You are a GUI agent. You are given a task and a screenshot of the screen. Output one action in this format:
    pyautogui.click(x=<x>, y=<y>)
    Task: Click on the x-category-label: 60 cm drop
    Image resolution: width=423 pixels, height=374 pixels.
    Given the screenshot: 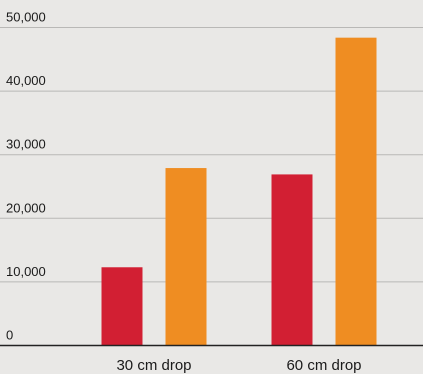 What is the action you would take?
    pyautogui.click(x=323, y=365)
    